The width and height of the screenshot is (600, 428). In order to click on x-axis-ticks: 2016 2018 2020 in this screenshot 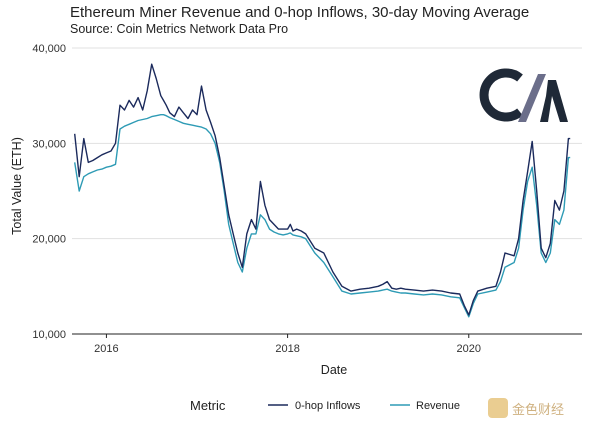, I will do `click(287, 344)`.